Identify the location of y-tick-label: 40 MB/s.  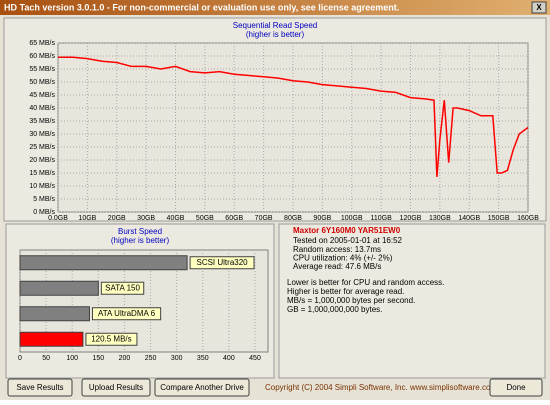
(42, 108).